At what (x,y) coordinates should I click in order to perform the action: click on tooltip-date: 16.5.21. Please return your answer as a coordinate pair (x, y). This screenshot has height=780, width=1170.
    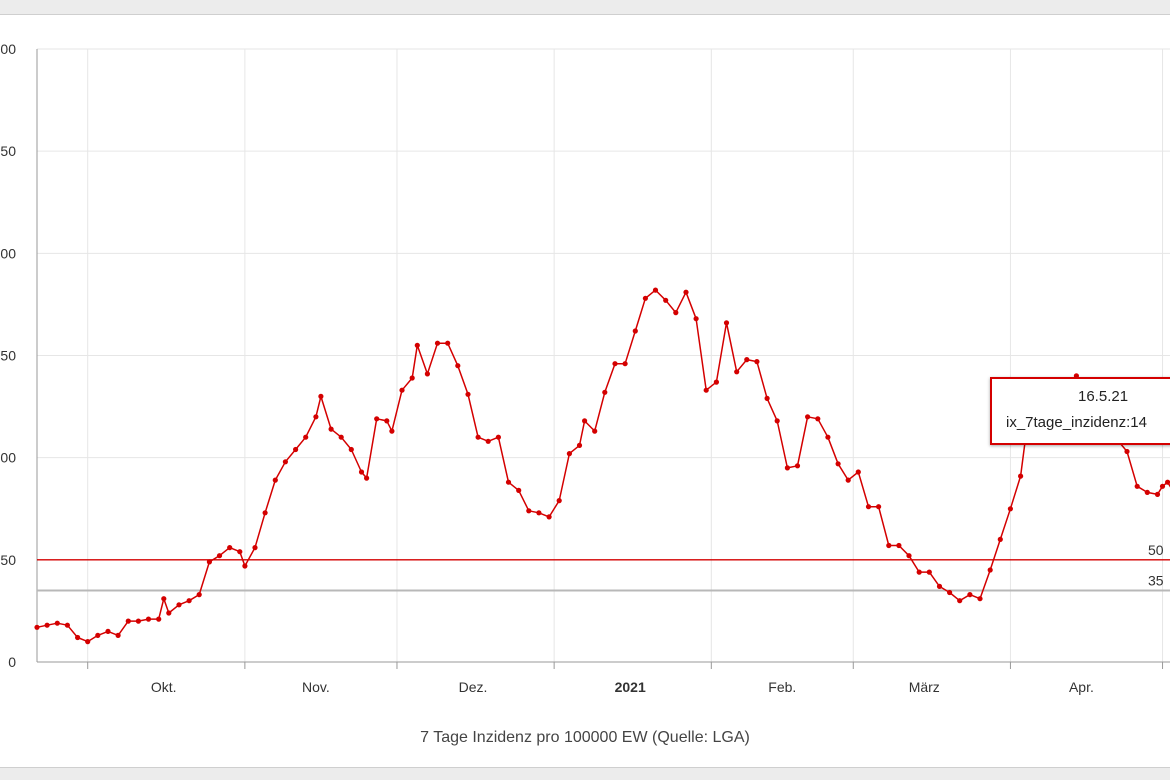
    Looking at the image, I should click on (1103, 396).